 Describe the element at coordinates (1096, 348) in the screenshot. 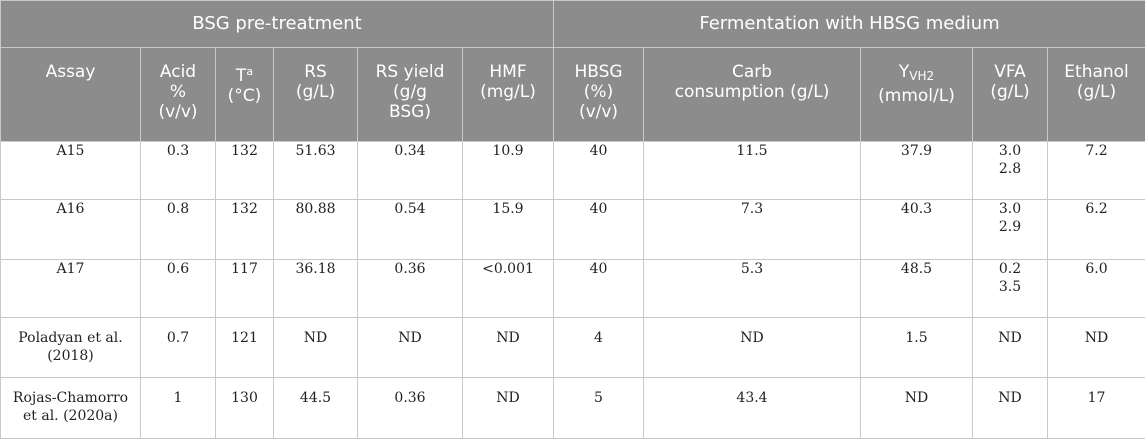

I see `cell-ethanol: ND` at that location.